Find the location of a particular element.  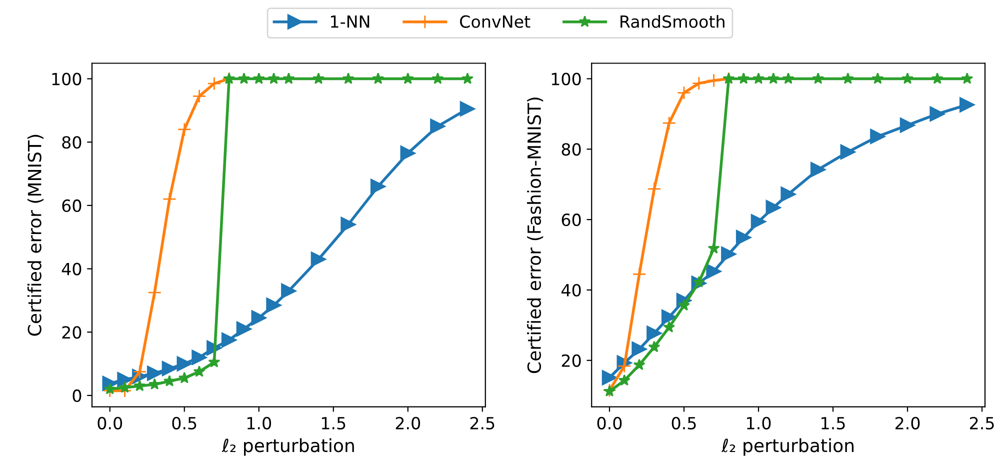

legend-label: 1-NN is located at coordinates (350, 22).